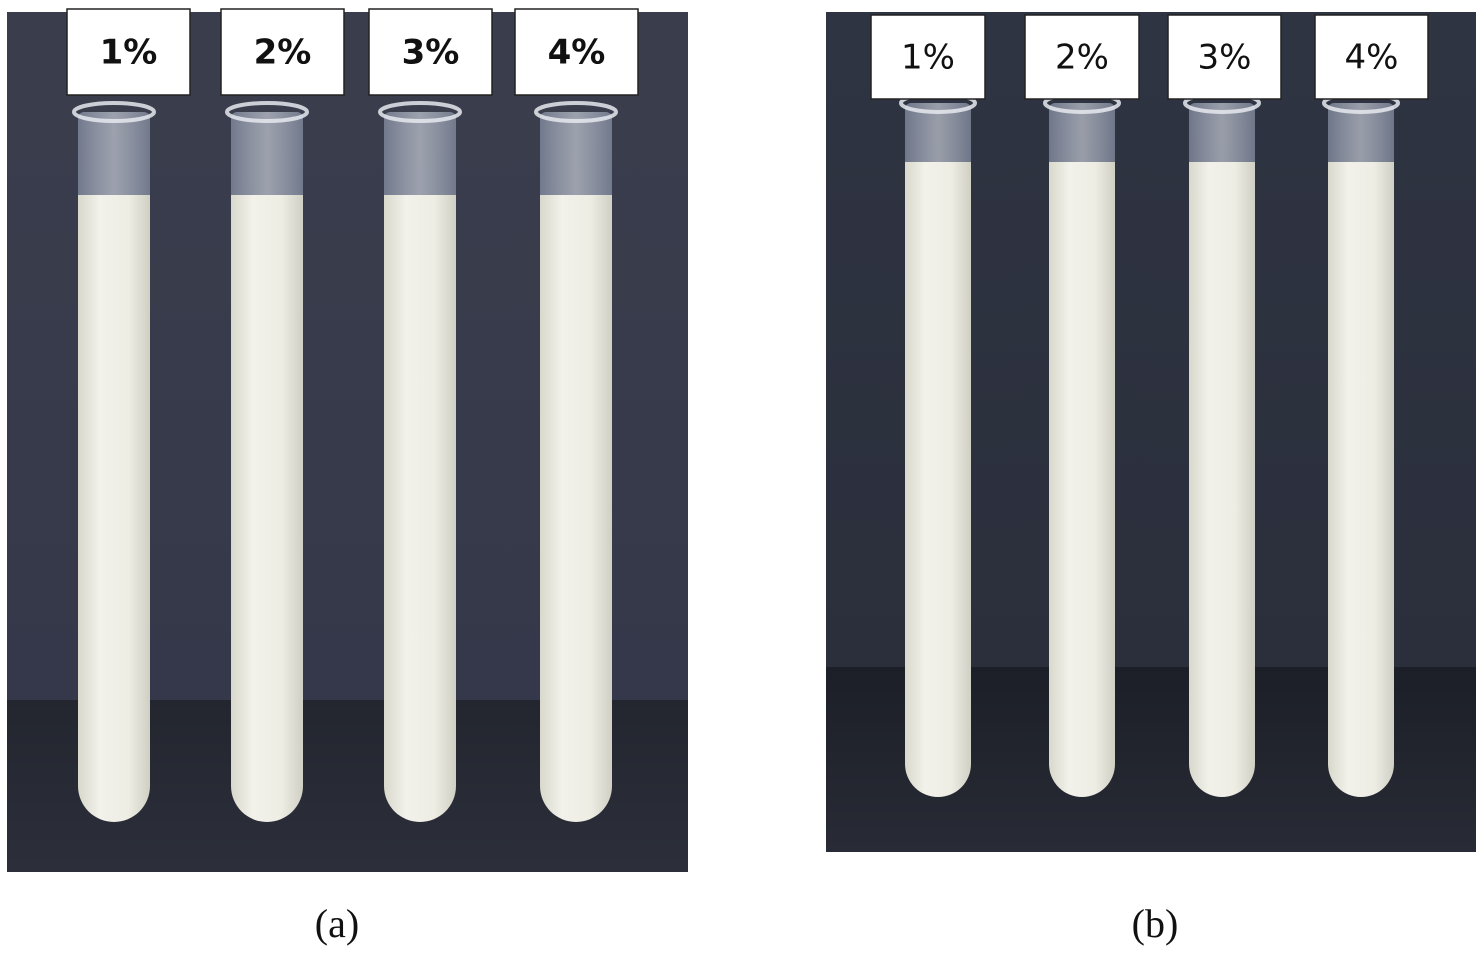  Describe the element at coordinates (337, 923) in the screenshot. I see `panel-caption: (a)` at that location.